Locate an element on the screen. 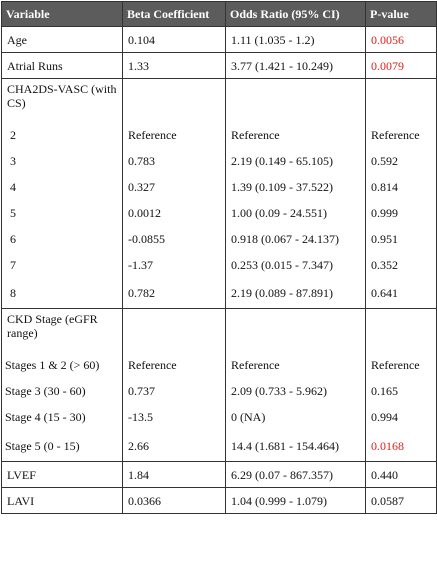 This screenshot has width=437, height=563. odds-cell: 0.918 (0.067 - 24.137) is located at coordinates (295, 239).